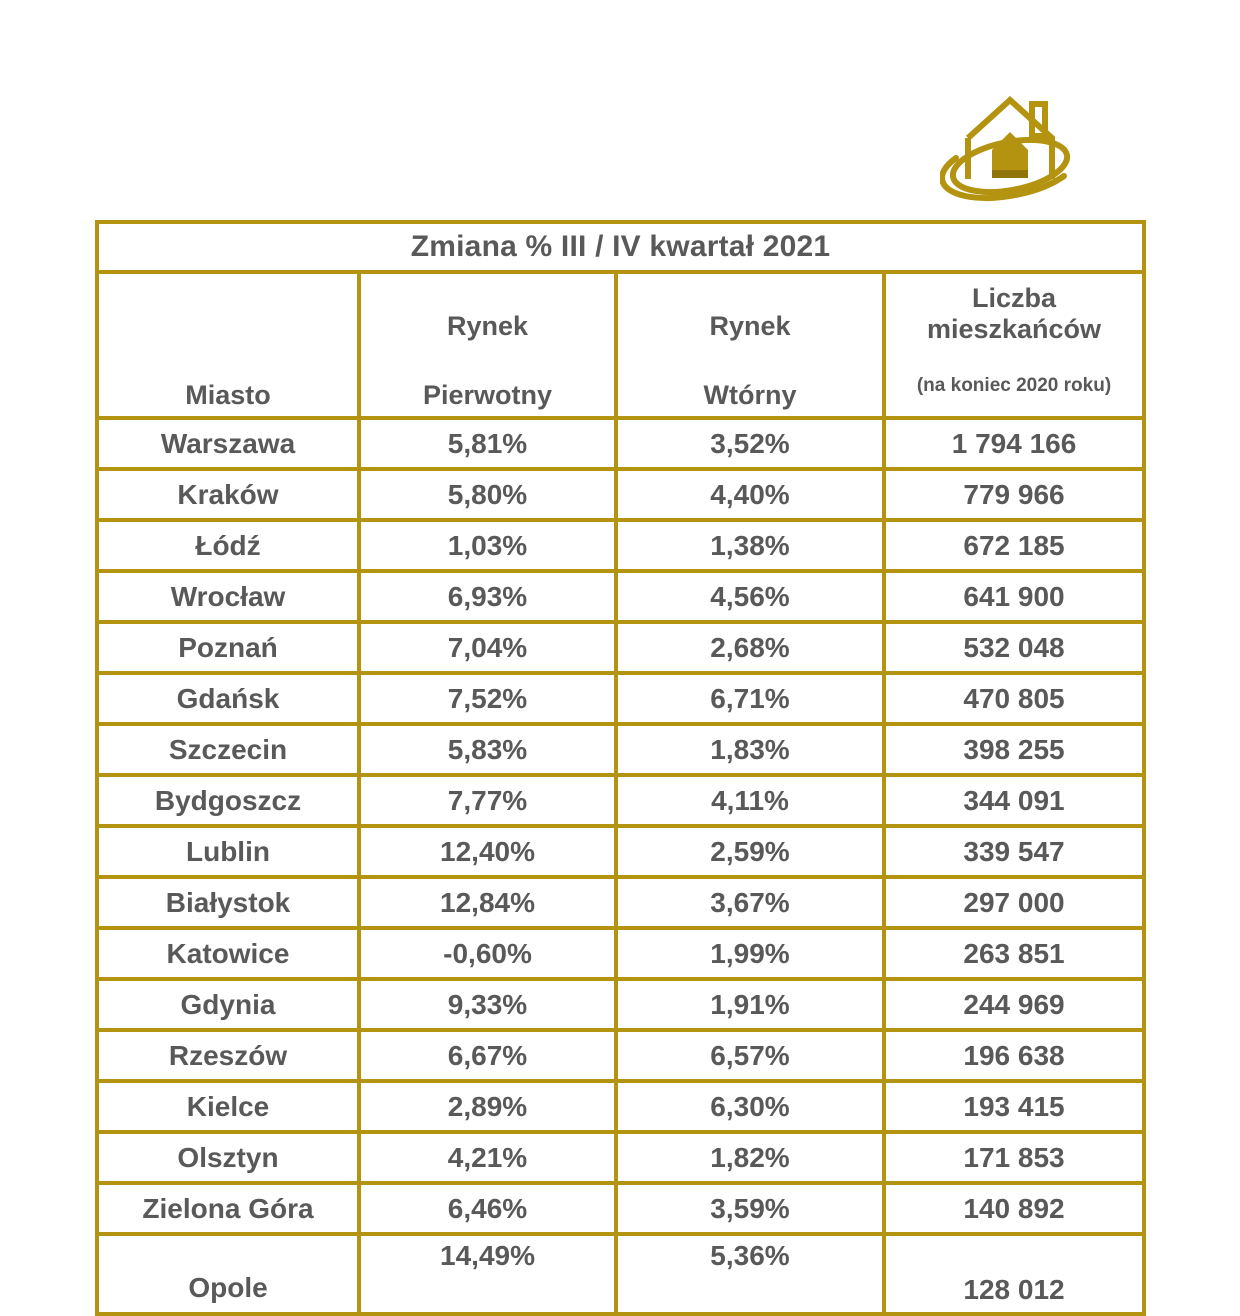 The height and width of the screenshot is (1316, 1240). Describe the element at coordinates (750, 1157) in the screenshot. I see `cell-secondary-market: 1,82%` at that location.